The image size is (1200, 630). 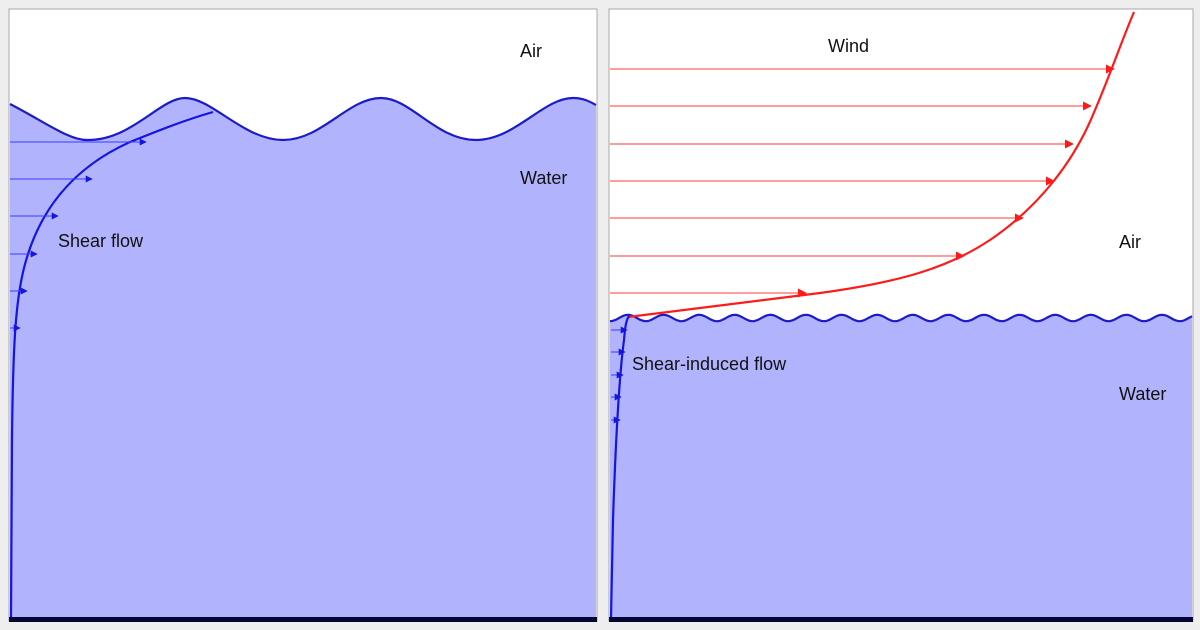 I want to click on right-shear-induced-flow-profile, so click(x=619, y=467).